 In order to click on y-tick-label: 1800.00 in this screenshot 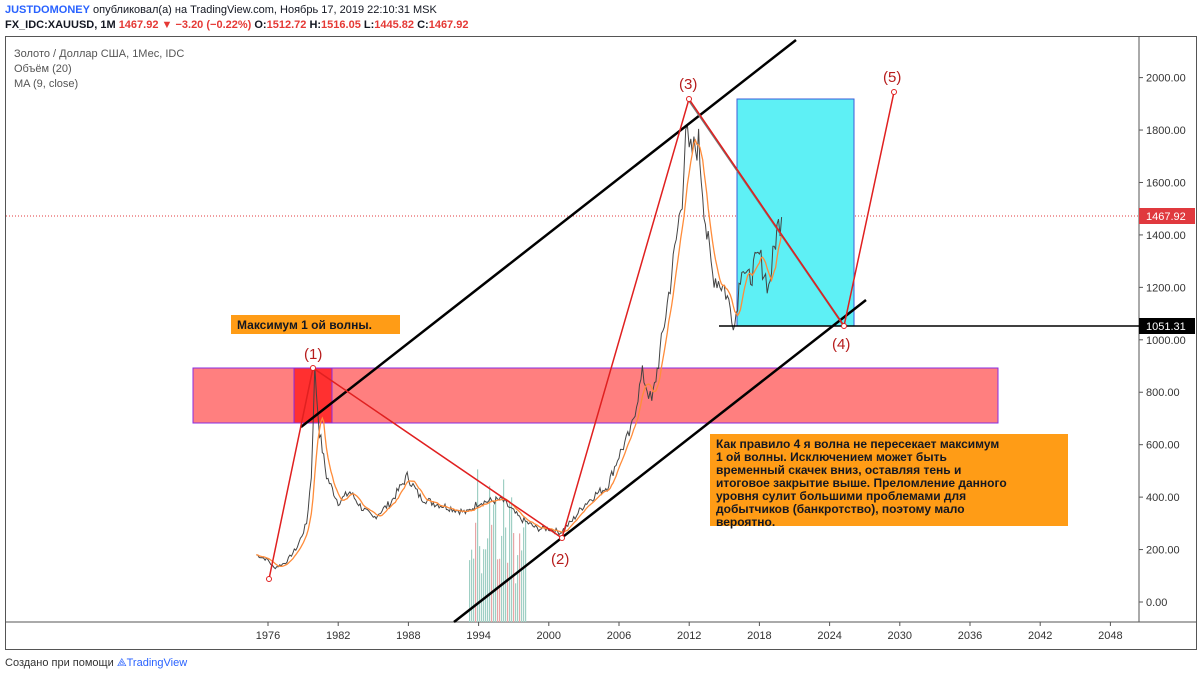, I will do `click(1166, 131)`.